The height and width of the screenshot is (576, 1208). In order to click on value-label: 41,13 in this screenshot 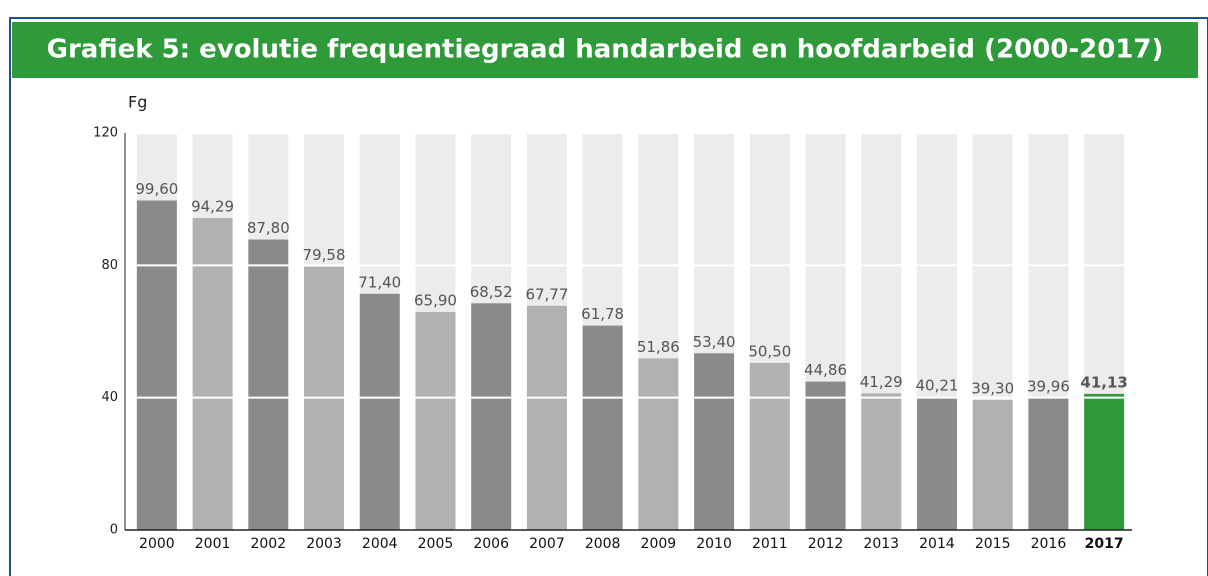, I will do `click(1103, 382)`.